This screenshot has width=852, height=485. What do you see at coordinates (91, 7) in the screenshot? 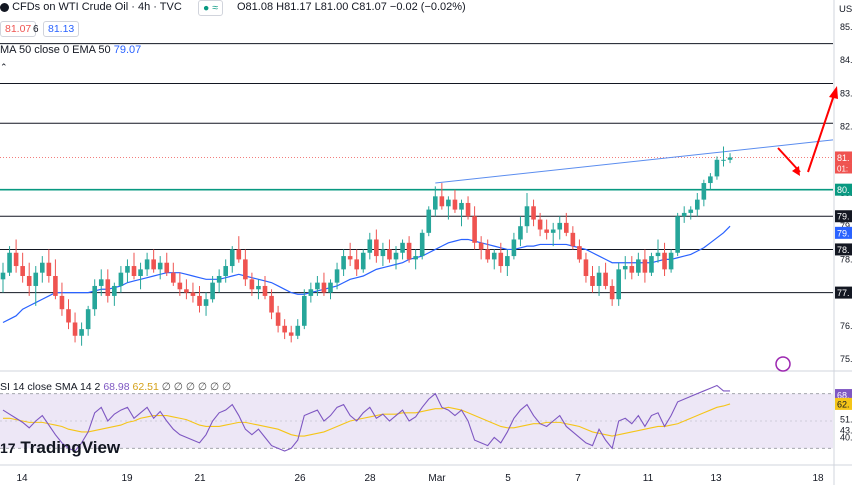
I see `symbol-header: CFDs on WTI Crude Oil · 4h · TVC` at bounding box center [91, 7].